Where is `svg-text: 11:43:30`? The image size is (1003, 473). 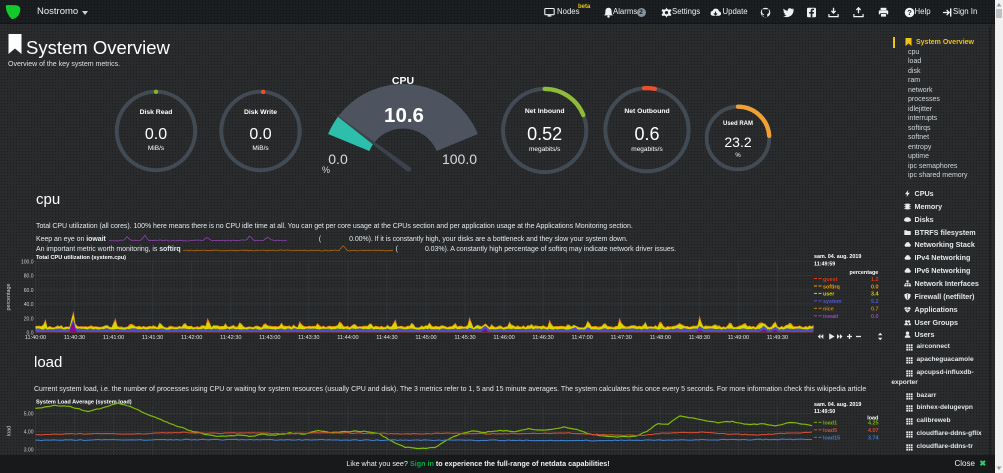 svg-text: 11:43:30 is located at coordinates (308, 338).